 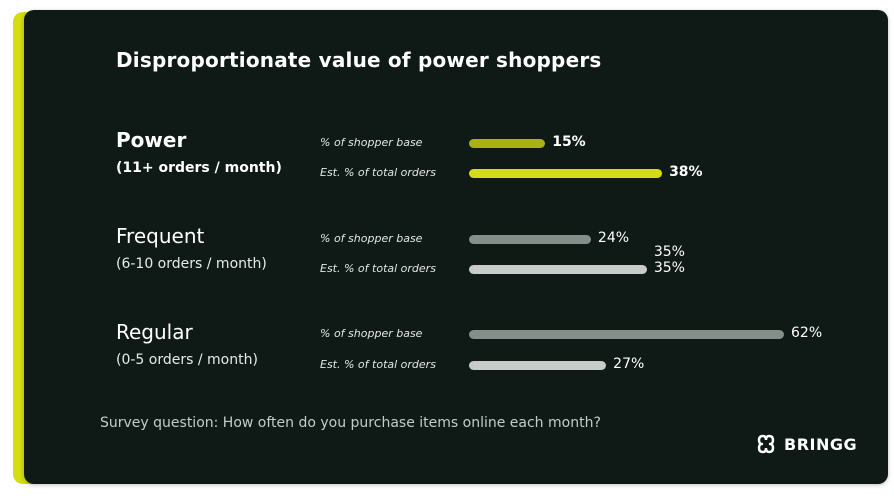 I want to click on bringg-logo-text: BRINGG, so click(x=821, y=444).